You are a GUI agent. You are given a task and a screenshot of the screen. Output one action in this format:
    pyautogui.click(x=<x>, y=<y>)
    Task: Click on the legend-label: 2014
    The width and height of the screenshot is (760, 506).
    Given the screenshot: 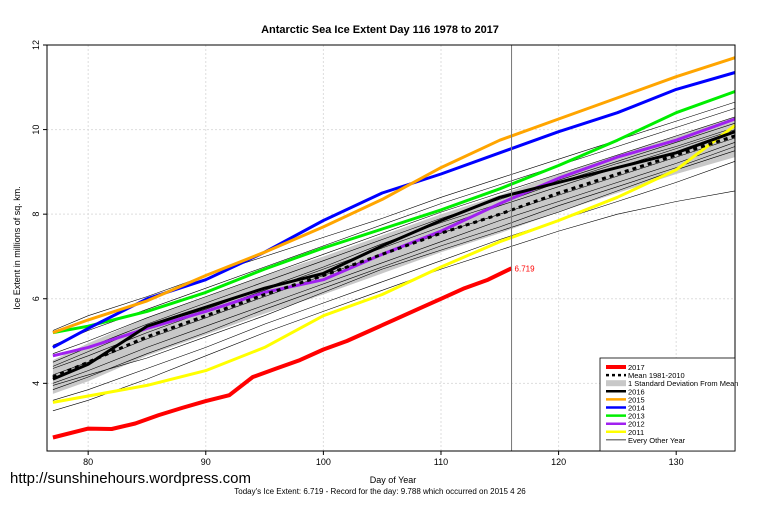 What is the action you would take?
    pyautogui.click(x=636, y=408)
    